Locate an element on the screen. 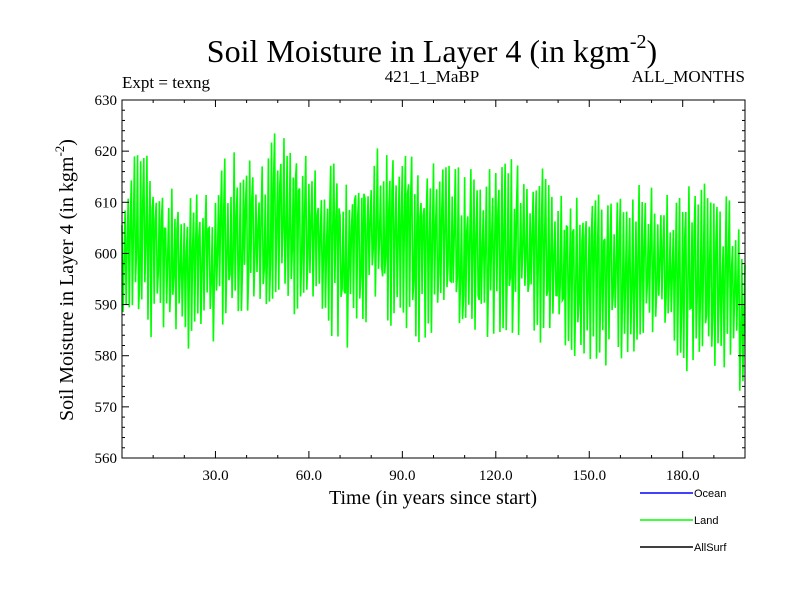  legend-label-ocean: Ocean is located at coordinates (710, 494).